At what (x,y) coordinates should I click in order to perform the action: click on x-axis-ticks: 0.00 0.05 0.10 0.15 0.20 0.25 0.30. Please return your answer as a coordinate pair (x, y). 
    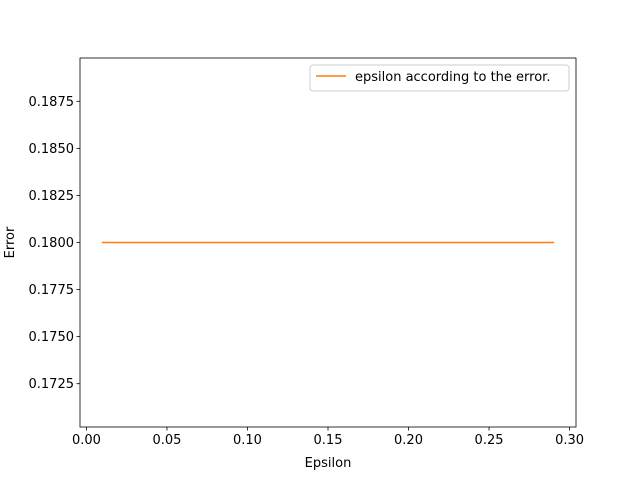
    Looking at the image, I should click on (328, 437).